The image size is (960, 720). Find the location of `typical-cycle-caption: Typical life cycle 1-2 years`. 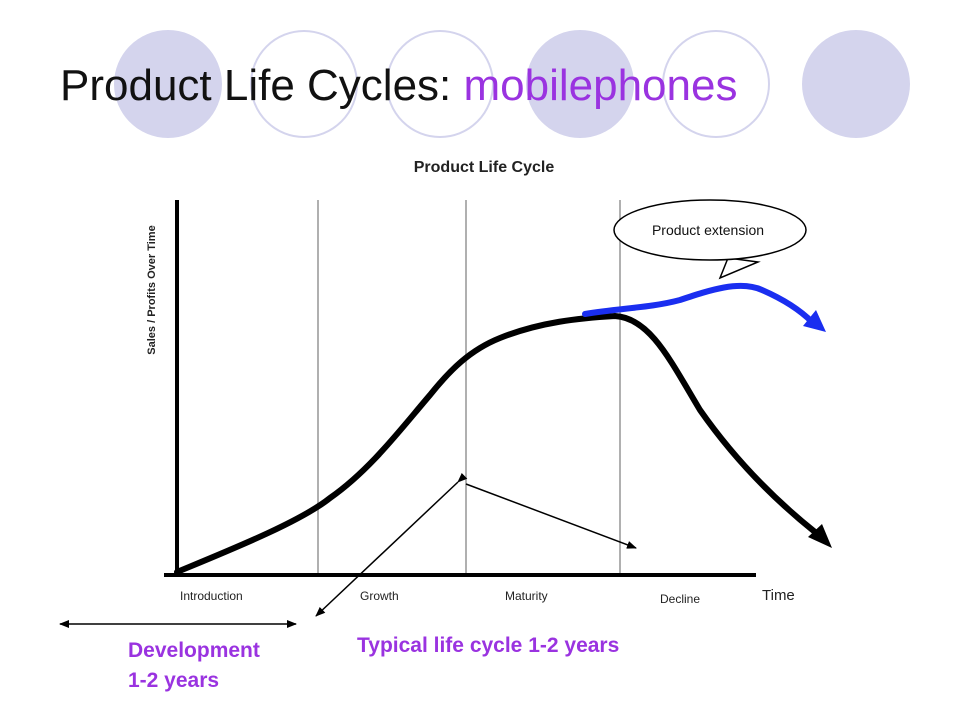

typical-cycle-caption: Typical life cycle 1-2 years is located at coordinates (488, 645).